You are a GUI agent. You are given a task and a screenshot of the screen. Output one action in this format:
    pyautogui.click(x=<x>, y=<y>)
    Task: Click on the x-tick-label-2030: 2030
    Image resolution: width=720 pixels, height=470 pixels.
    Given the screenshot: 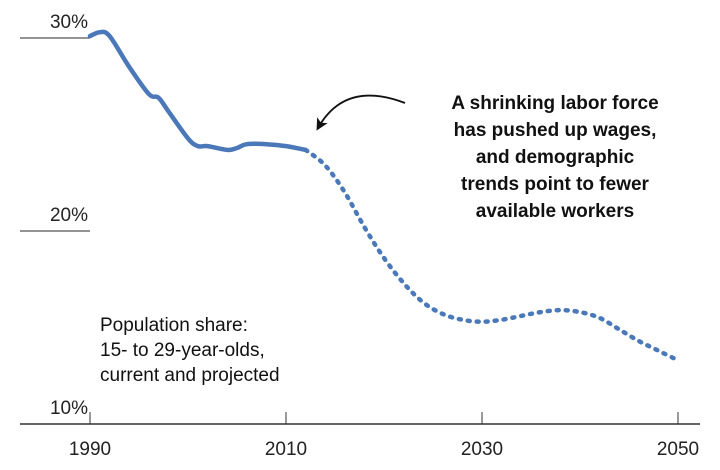 What is the action you would take?
    pyautogui.click(x=482, y=449)
    